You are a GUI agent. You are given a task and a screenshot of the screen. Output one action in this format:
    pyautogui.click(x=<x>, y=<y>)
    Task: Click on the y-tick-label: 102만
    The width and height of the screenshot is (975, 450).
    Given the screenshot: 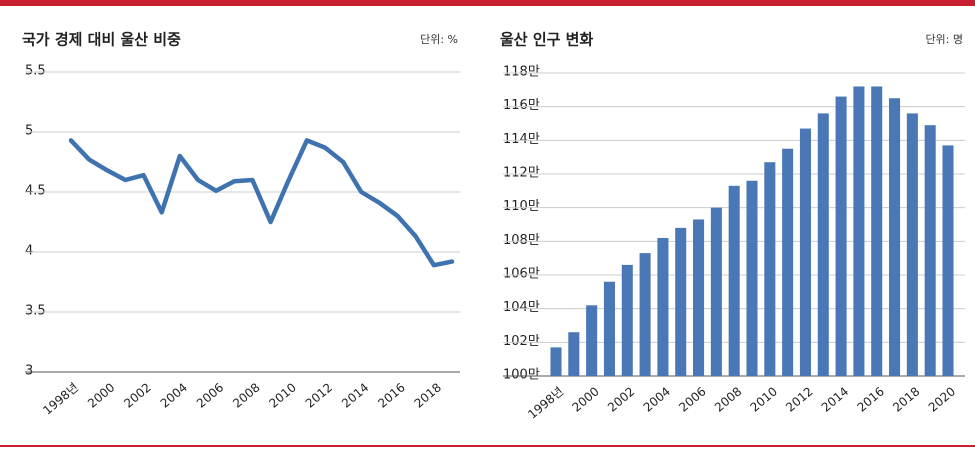 What is the action you would take?
    pyautogui.click(x=521, y=341)
    